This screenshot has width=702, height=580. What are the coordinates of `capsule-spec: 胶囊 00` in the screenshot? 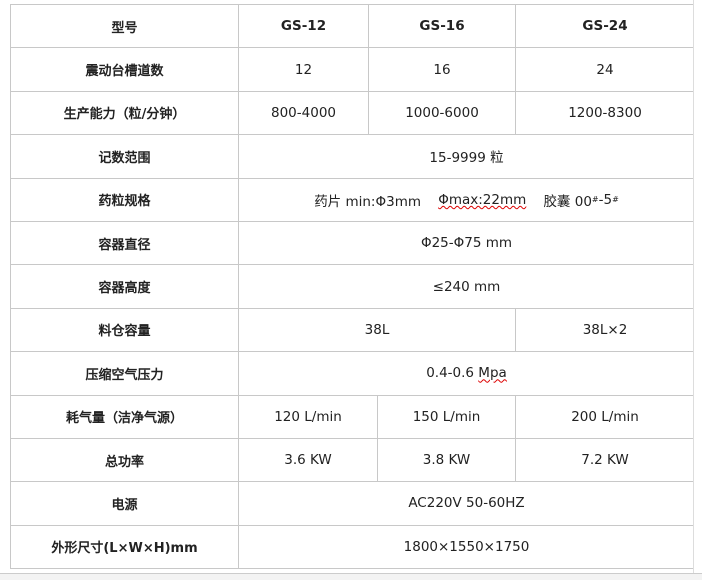 It's located at (567, 201).